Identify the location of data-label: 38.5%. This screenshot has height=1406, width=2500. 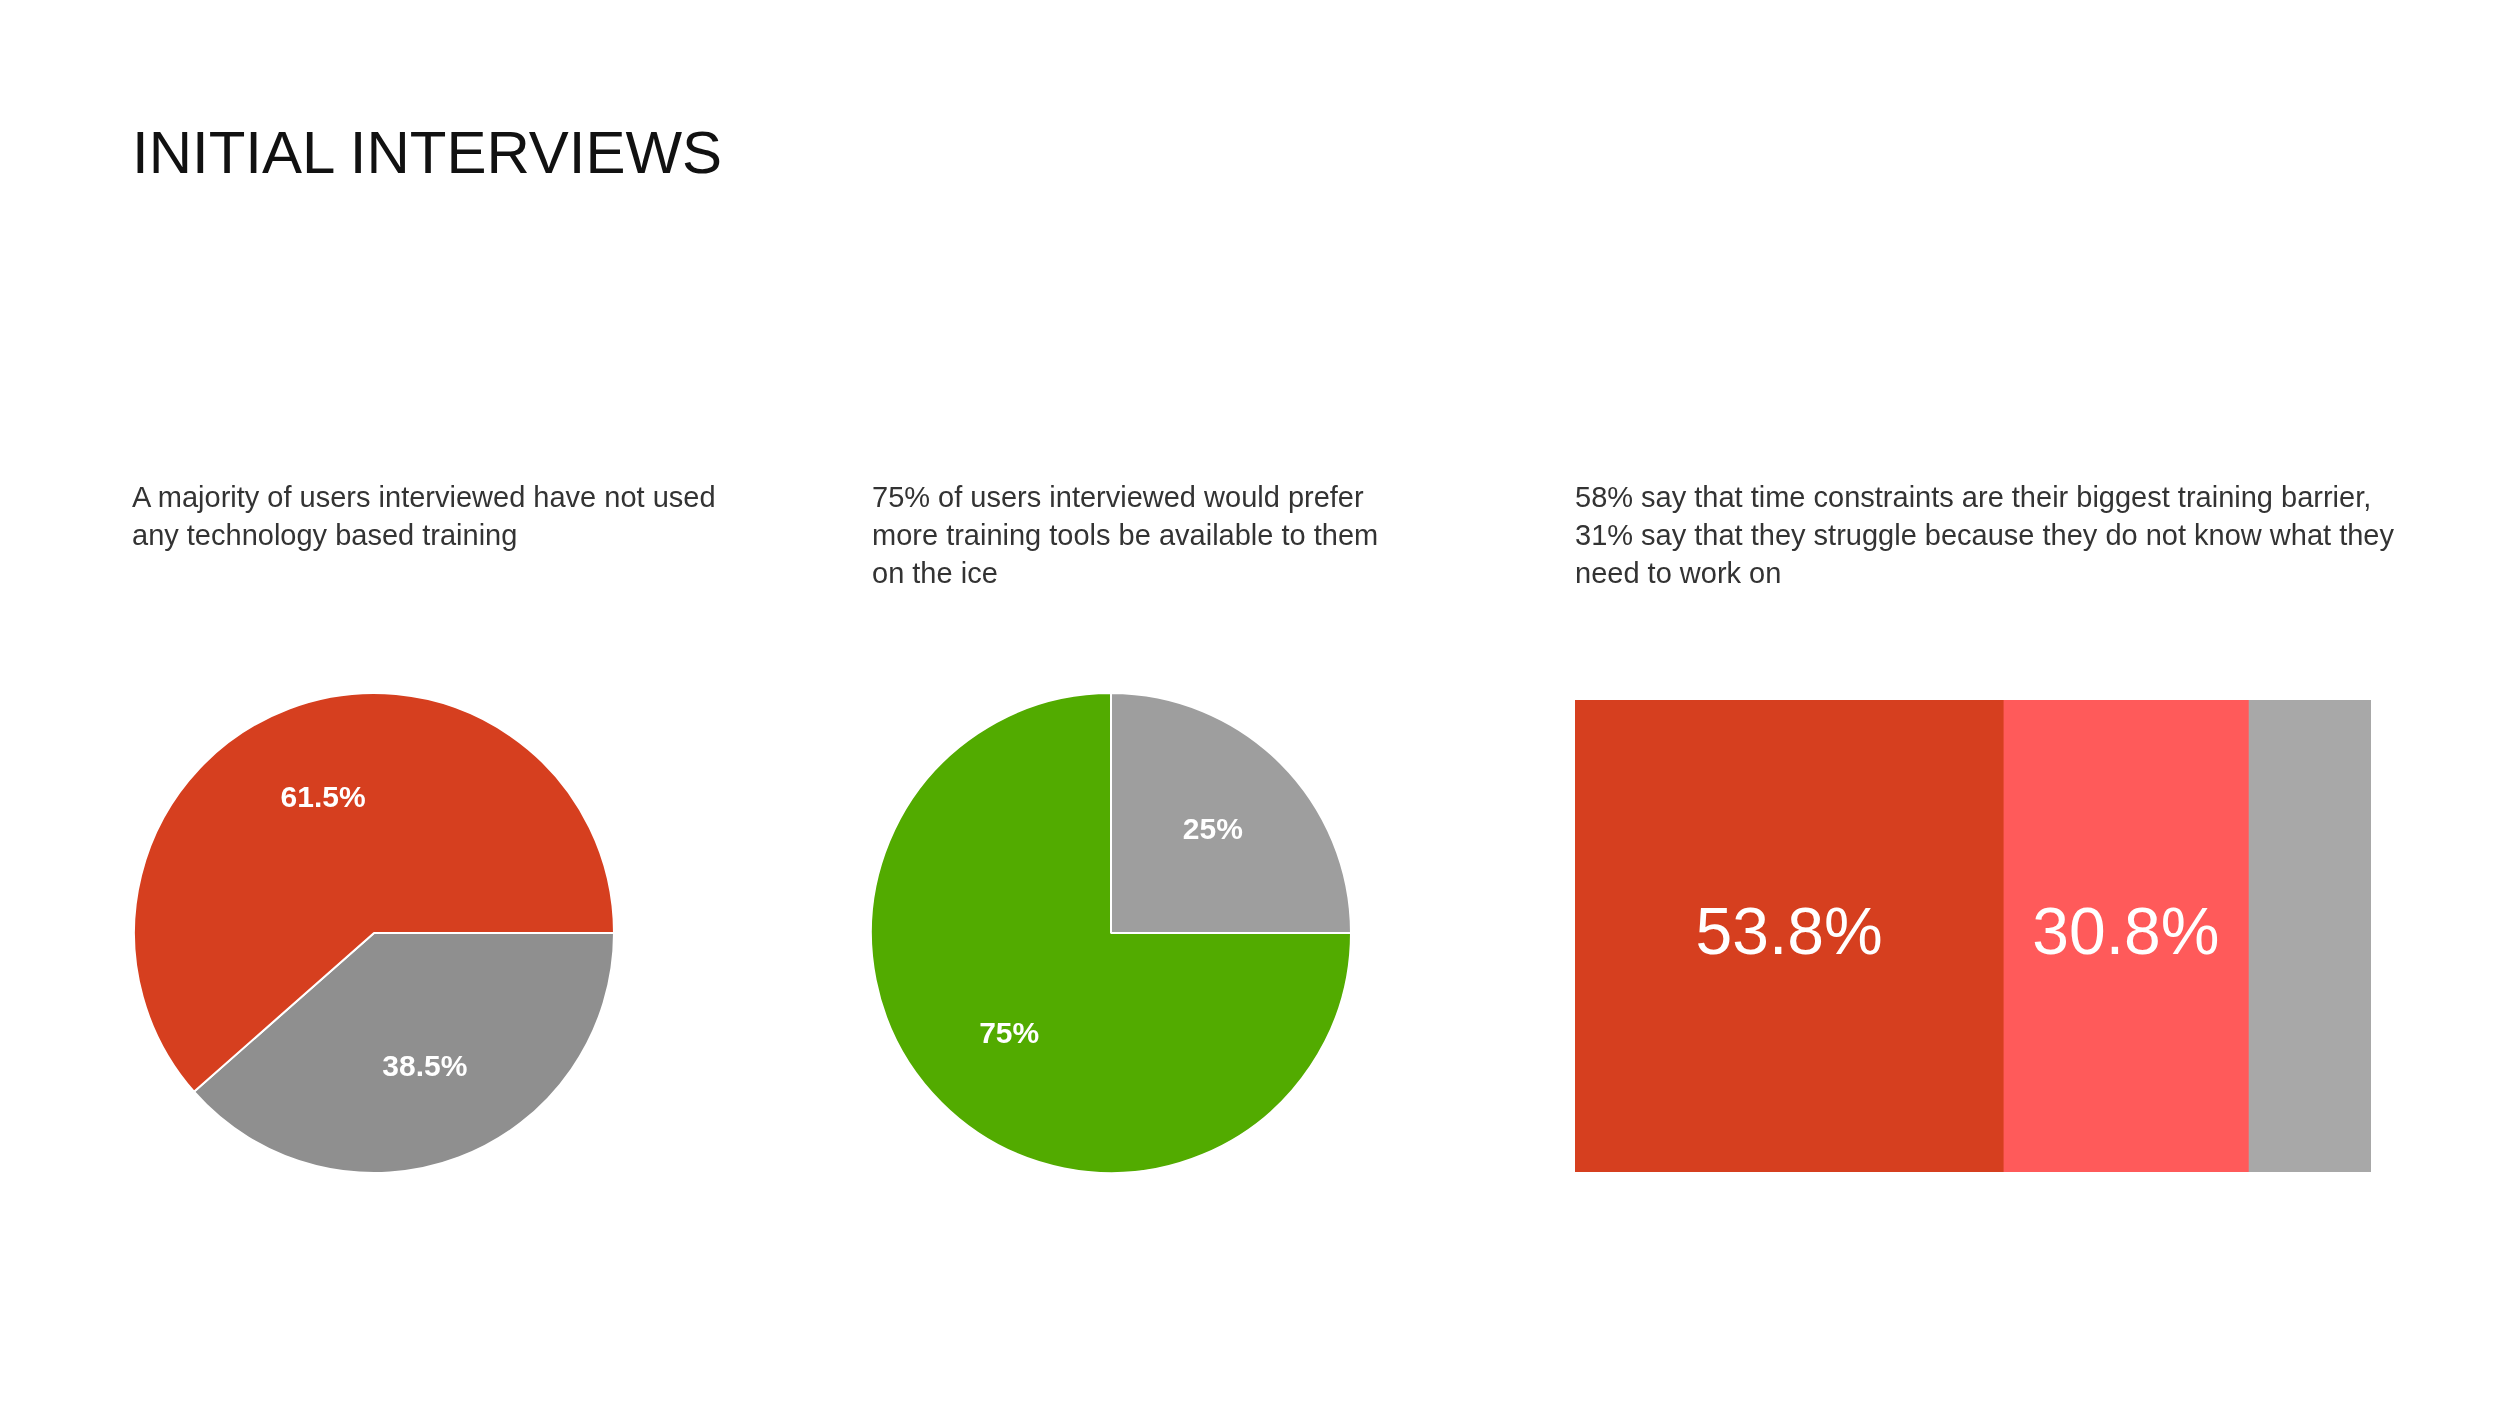
(425, 1065).